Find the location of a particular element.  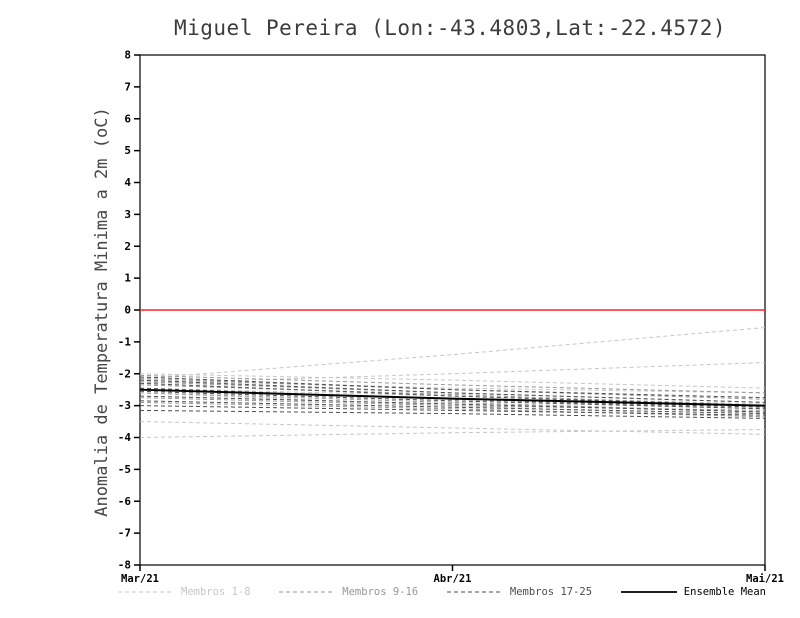

x-tick-label: Abr/21 is located at coordinates (453, 579).